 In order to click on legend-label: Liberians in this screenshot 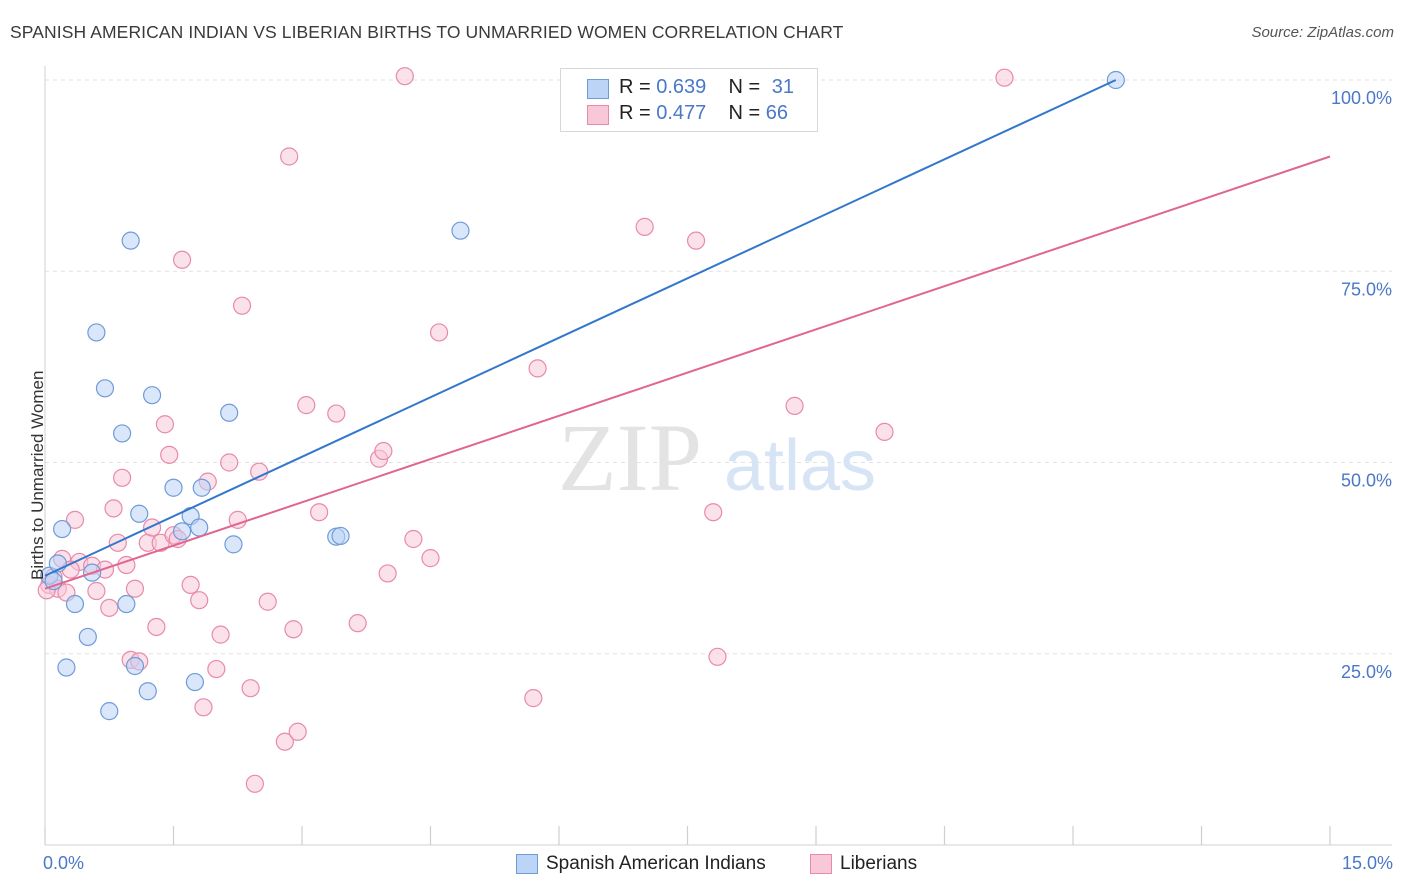, I will do `click(879, 863)`.